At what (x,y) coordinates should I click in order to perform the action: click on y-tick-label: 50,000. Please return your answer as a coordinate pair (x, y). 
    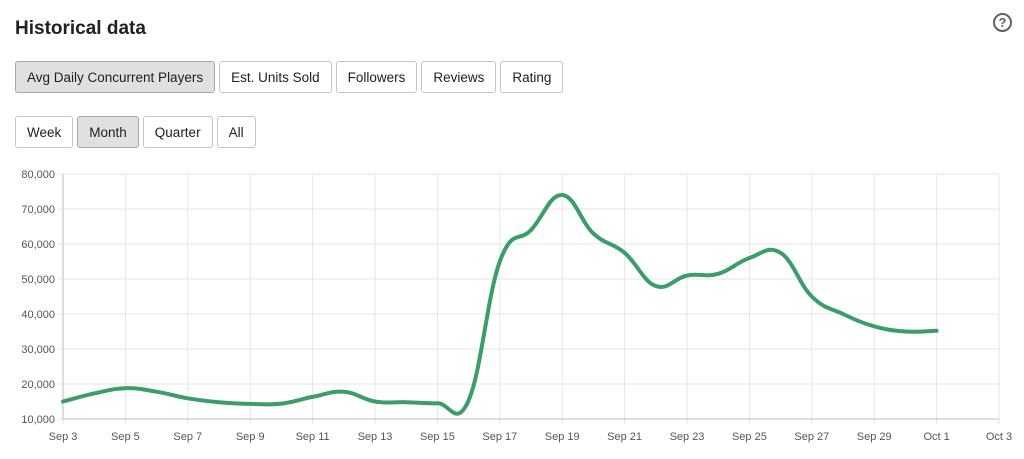
    Looking at the image, I should click on (38, 280).